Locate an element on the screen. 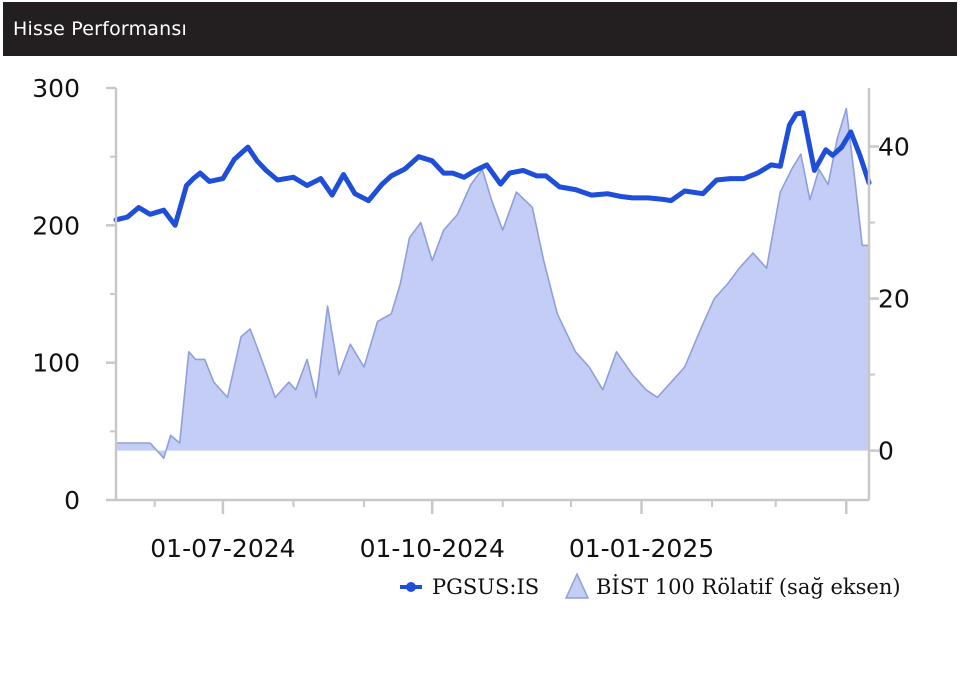  left-tick-label-100: 100 is located at coordinates (56, 363).